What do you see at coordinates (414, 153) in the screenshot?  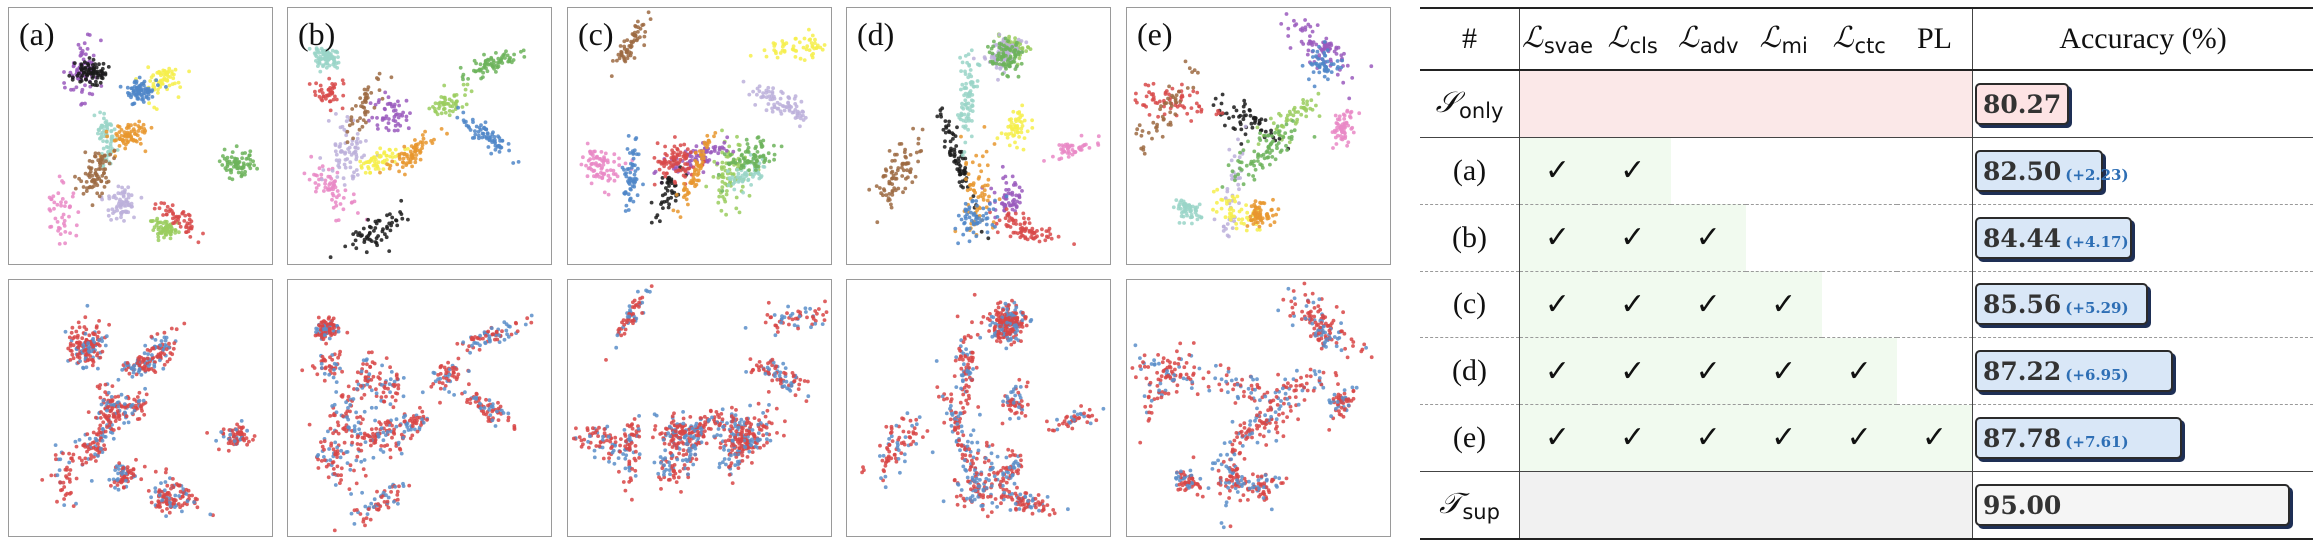 I see `tsne-scatter-class-b` at bounding box center [414, 153].